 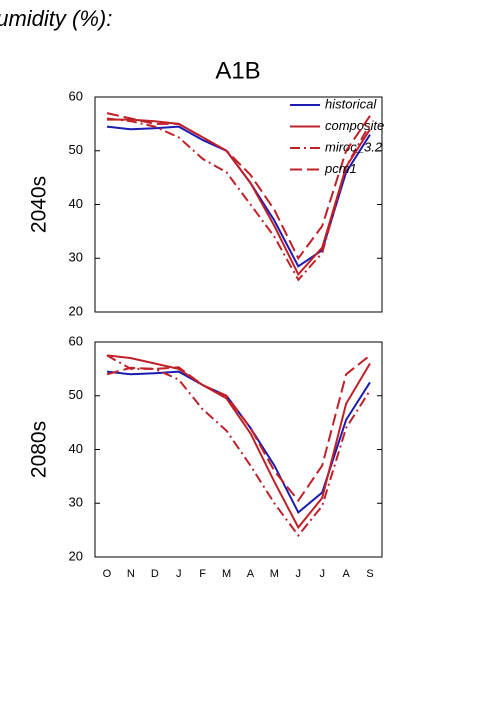 What do you see at coordinates (354, 125) in the screenshot?
I see `legend-label: composite` at bounding box center [354, 125].